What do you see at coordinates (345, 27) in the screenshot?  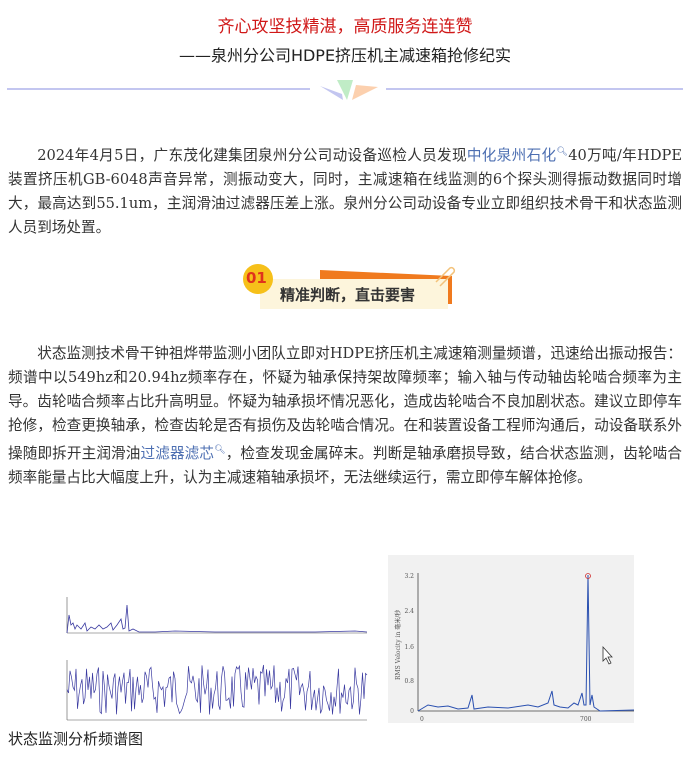 I see `article-title: 齐心攻坚技精湛，高质服务连连赞` at bounding box center [345, 27].